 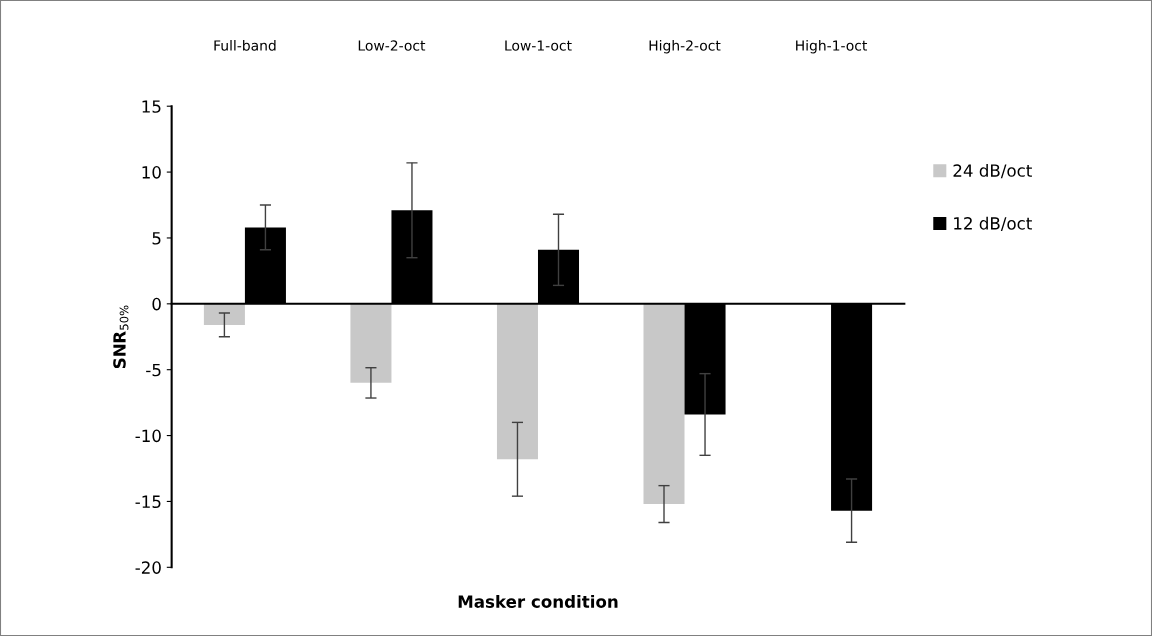 What do you see at coordinates (685, 46) in the screenshot?
I see `x-tick-label: High-2-oct` at bounding box center [685, 46].